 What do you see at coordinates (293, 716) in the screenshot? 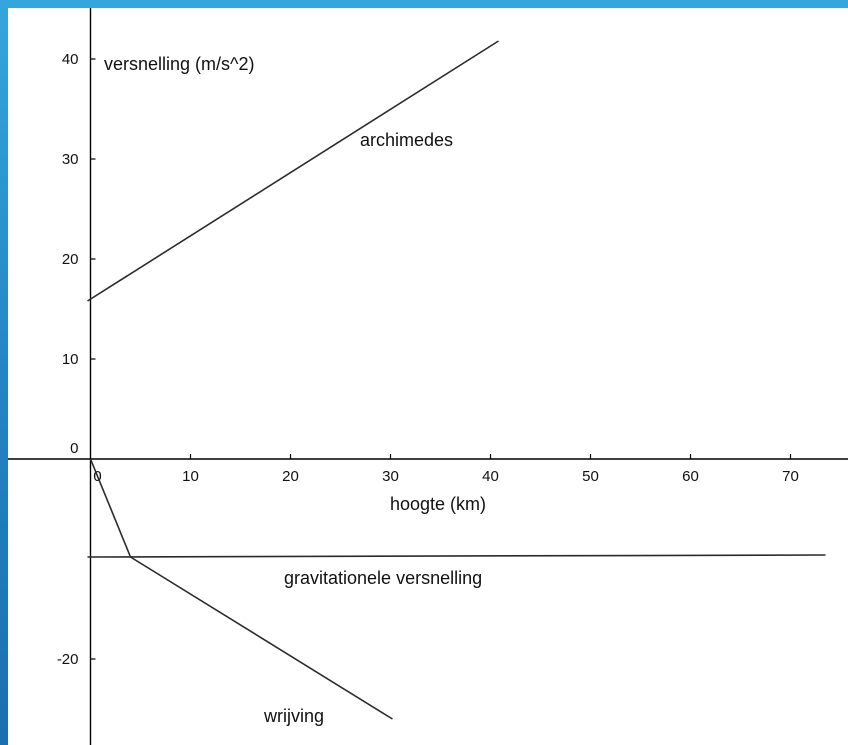
I see `series-label-friction: wrijving` at bounding box center [293, 716].